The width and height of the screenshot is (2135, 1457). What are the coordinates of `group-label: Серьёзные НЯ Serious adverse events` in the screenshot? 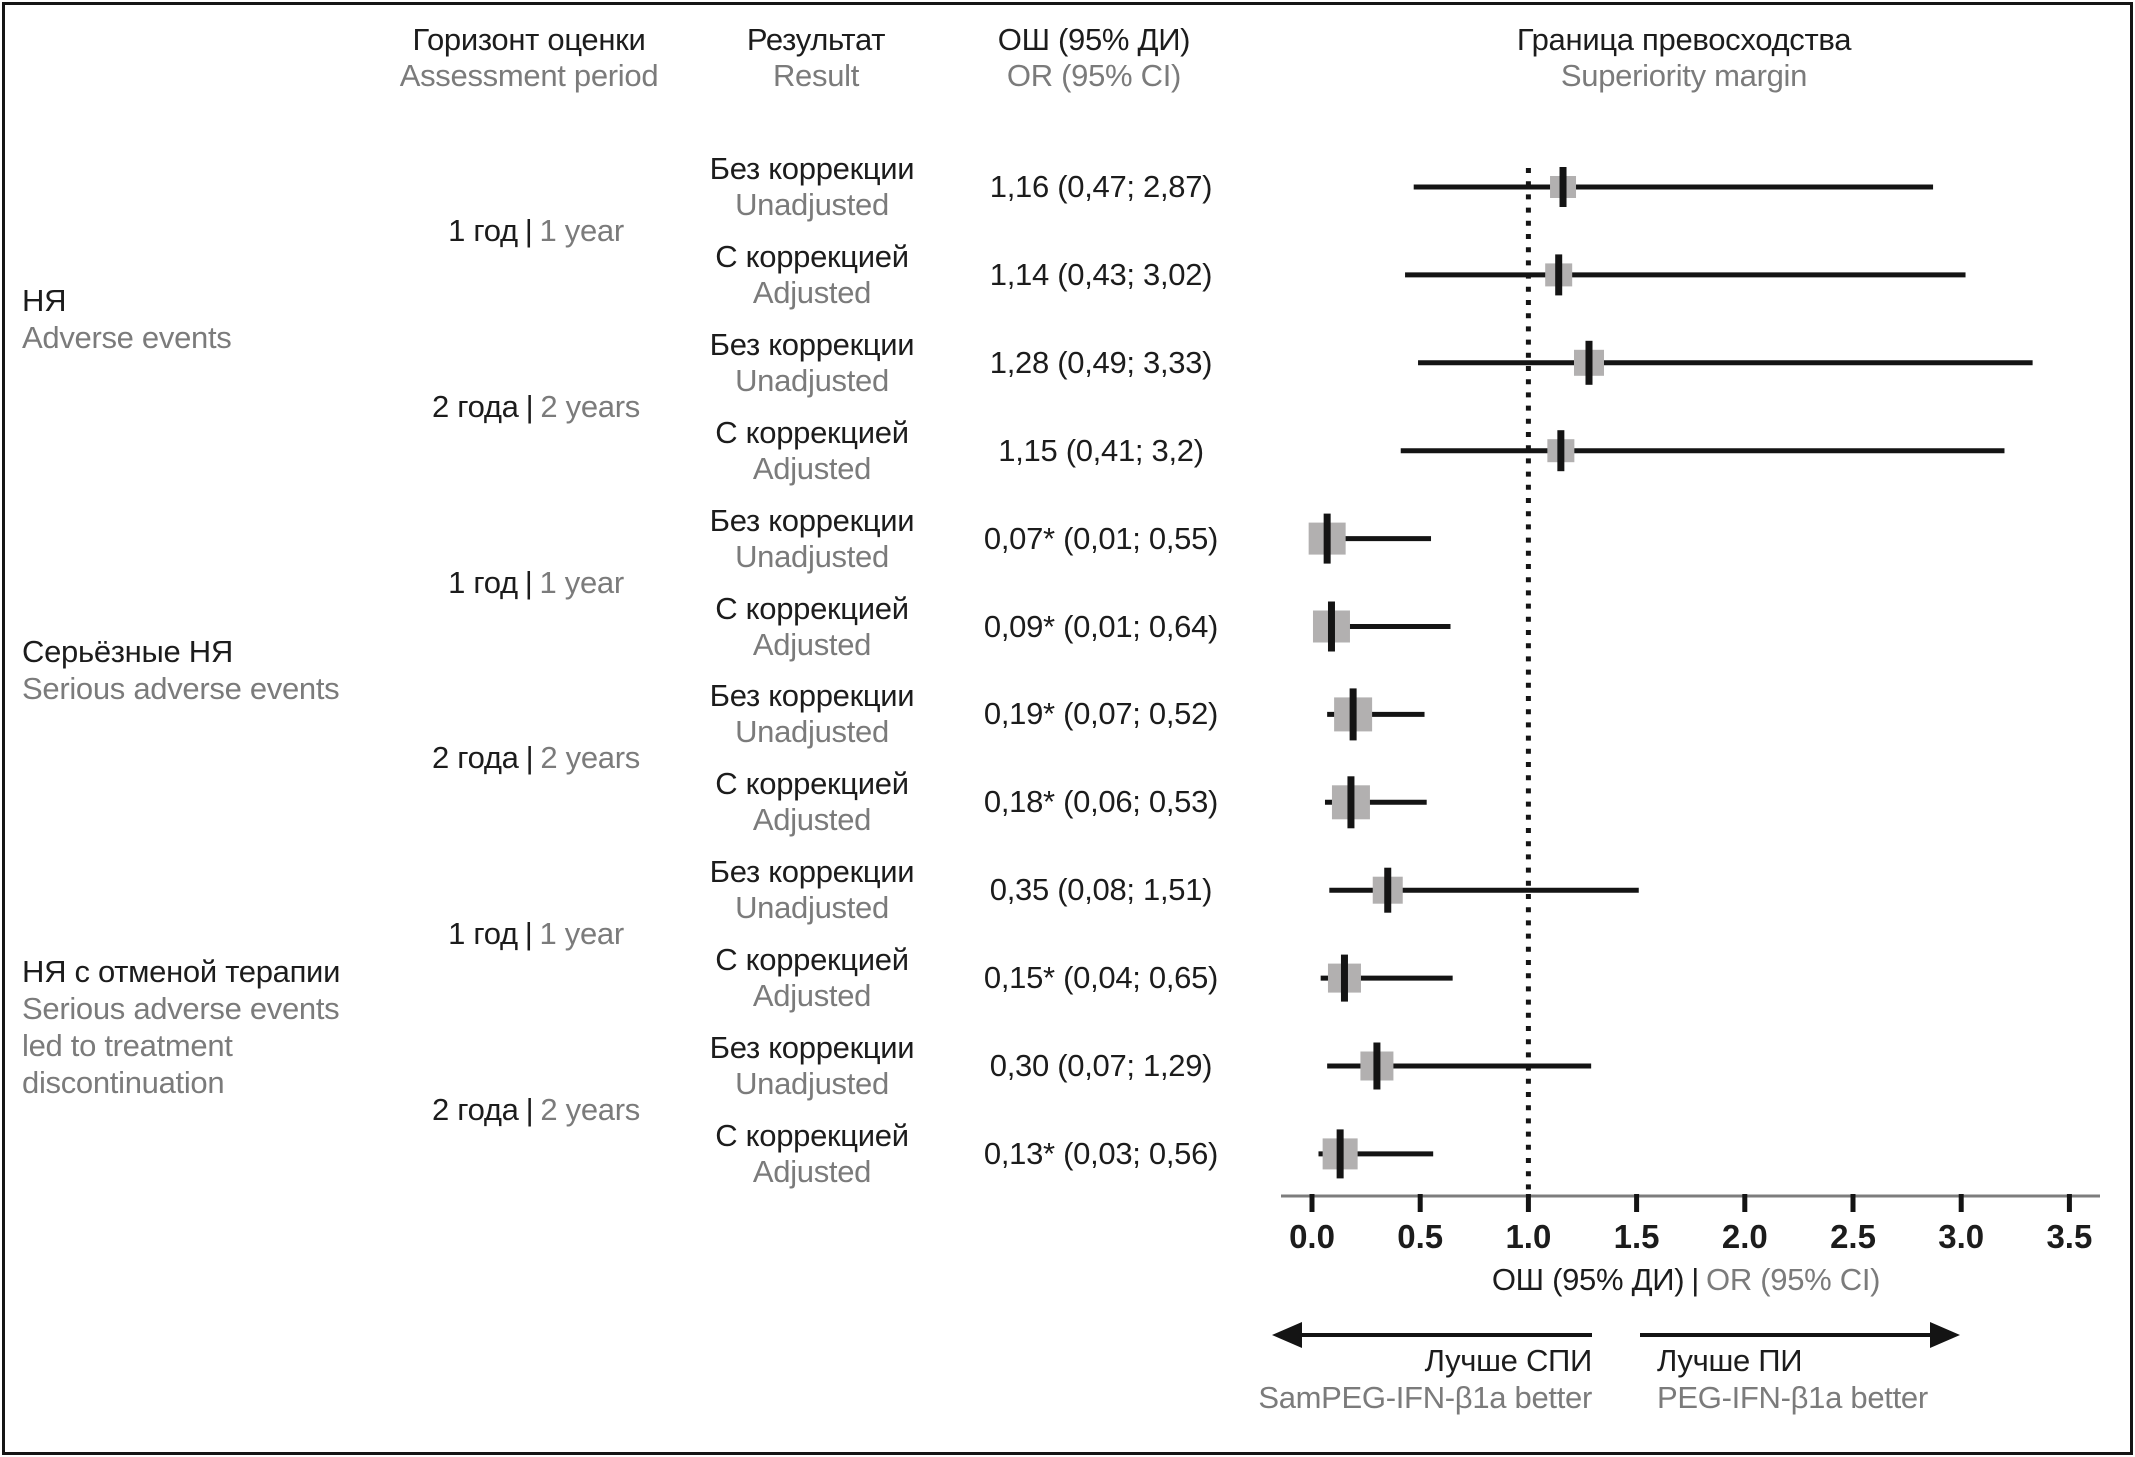 It's located at (181, 670).